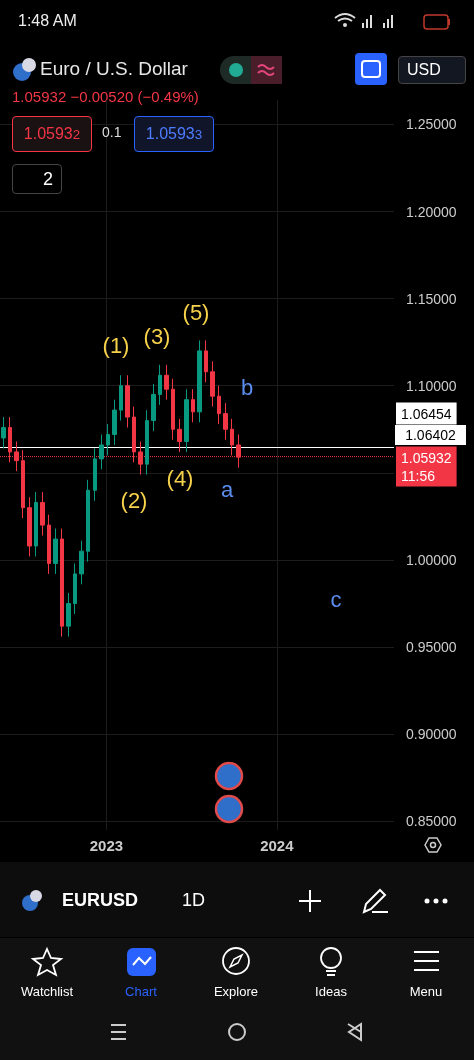 The image size is (474, 1060). Describe the element at coordinates (37, 179) in the screenshot. I see `annotation: 2` at that location.